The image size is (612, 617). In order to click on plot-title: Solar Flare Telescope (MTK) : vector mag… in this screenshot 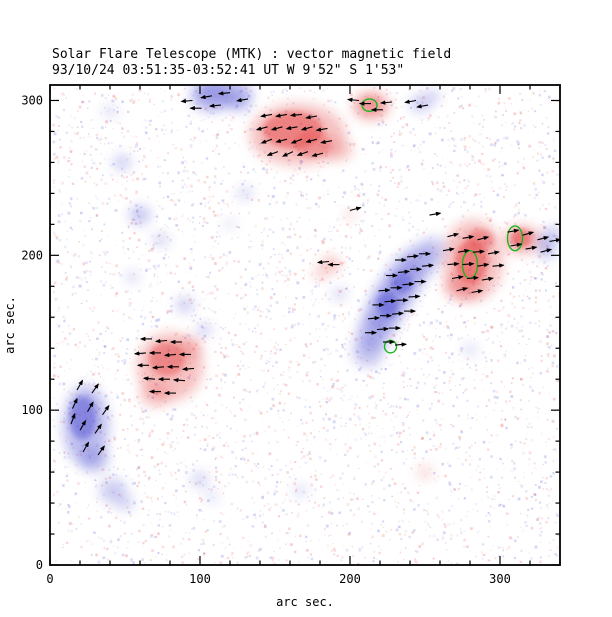, I will do `click(251, 54)`.